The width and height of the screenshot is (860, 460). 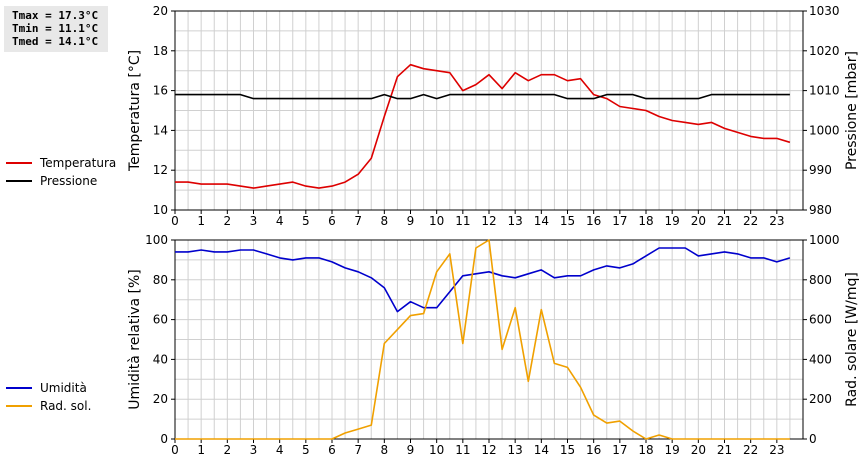 What do you see at coordinates (160, 51) in the screenshot?
I see `y-tick-label-left: 18` at bounding box center [160, 51].